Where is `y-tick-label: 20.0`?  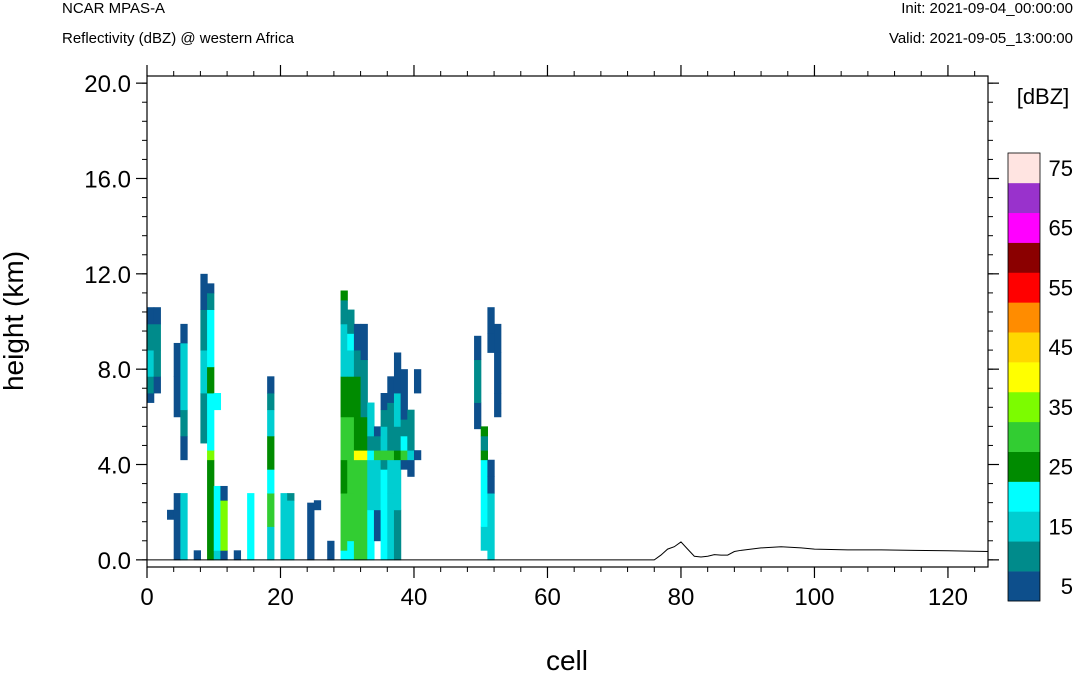 y-tick-label: 20.0 is located at coordinates (107, 84).